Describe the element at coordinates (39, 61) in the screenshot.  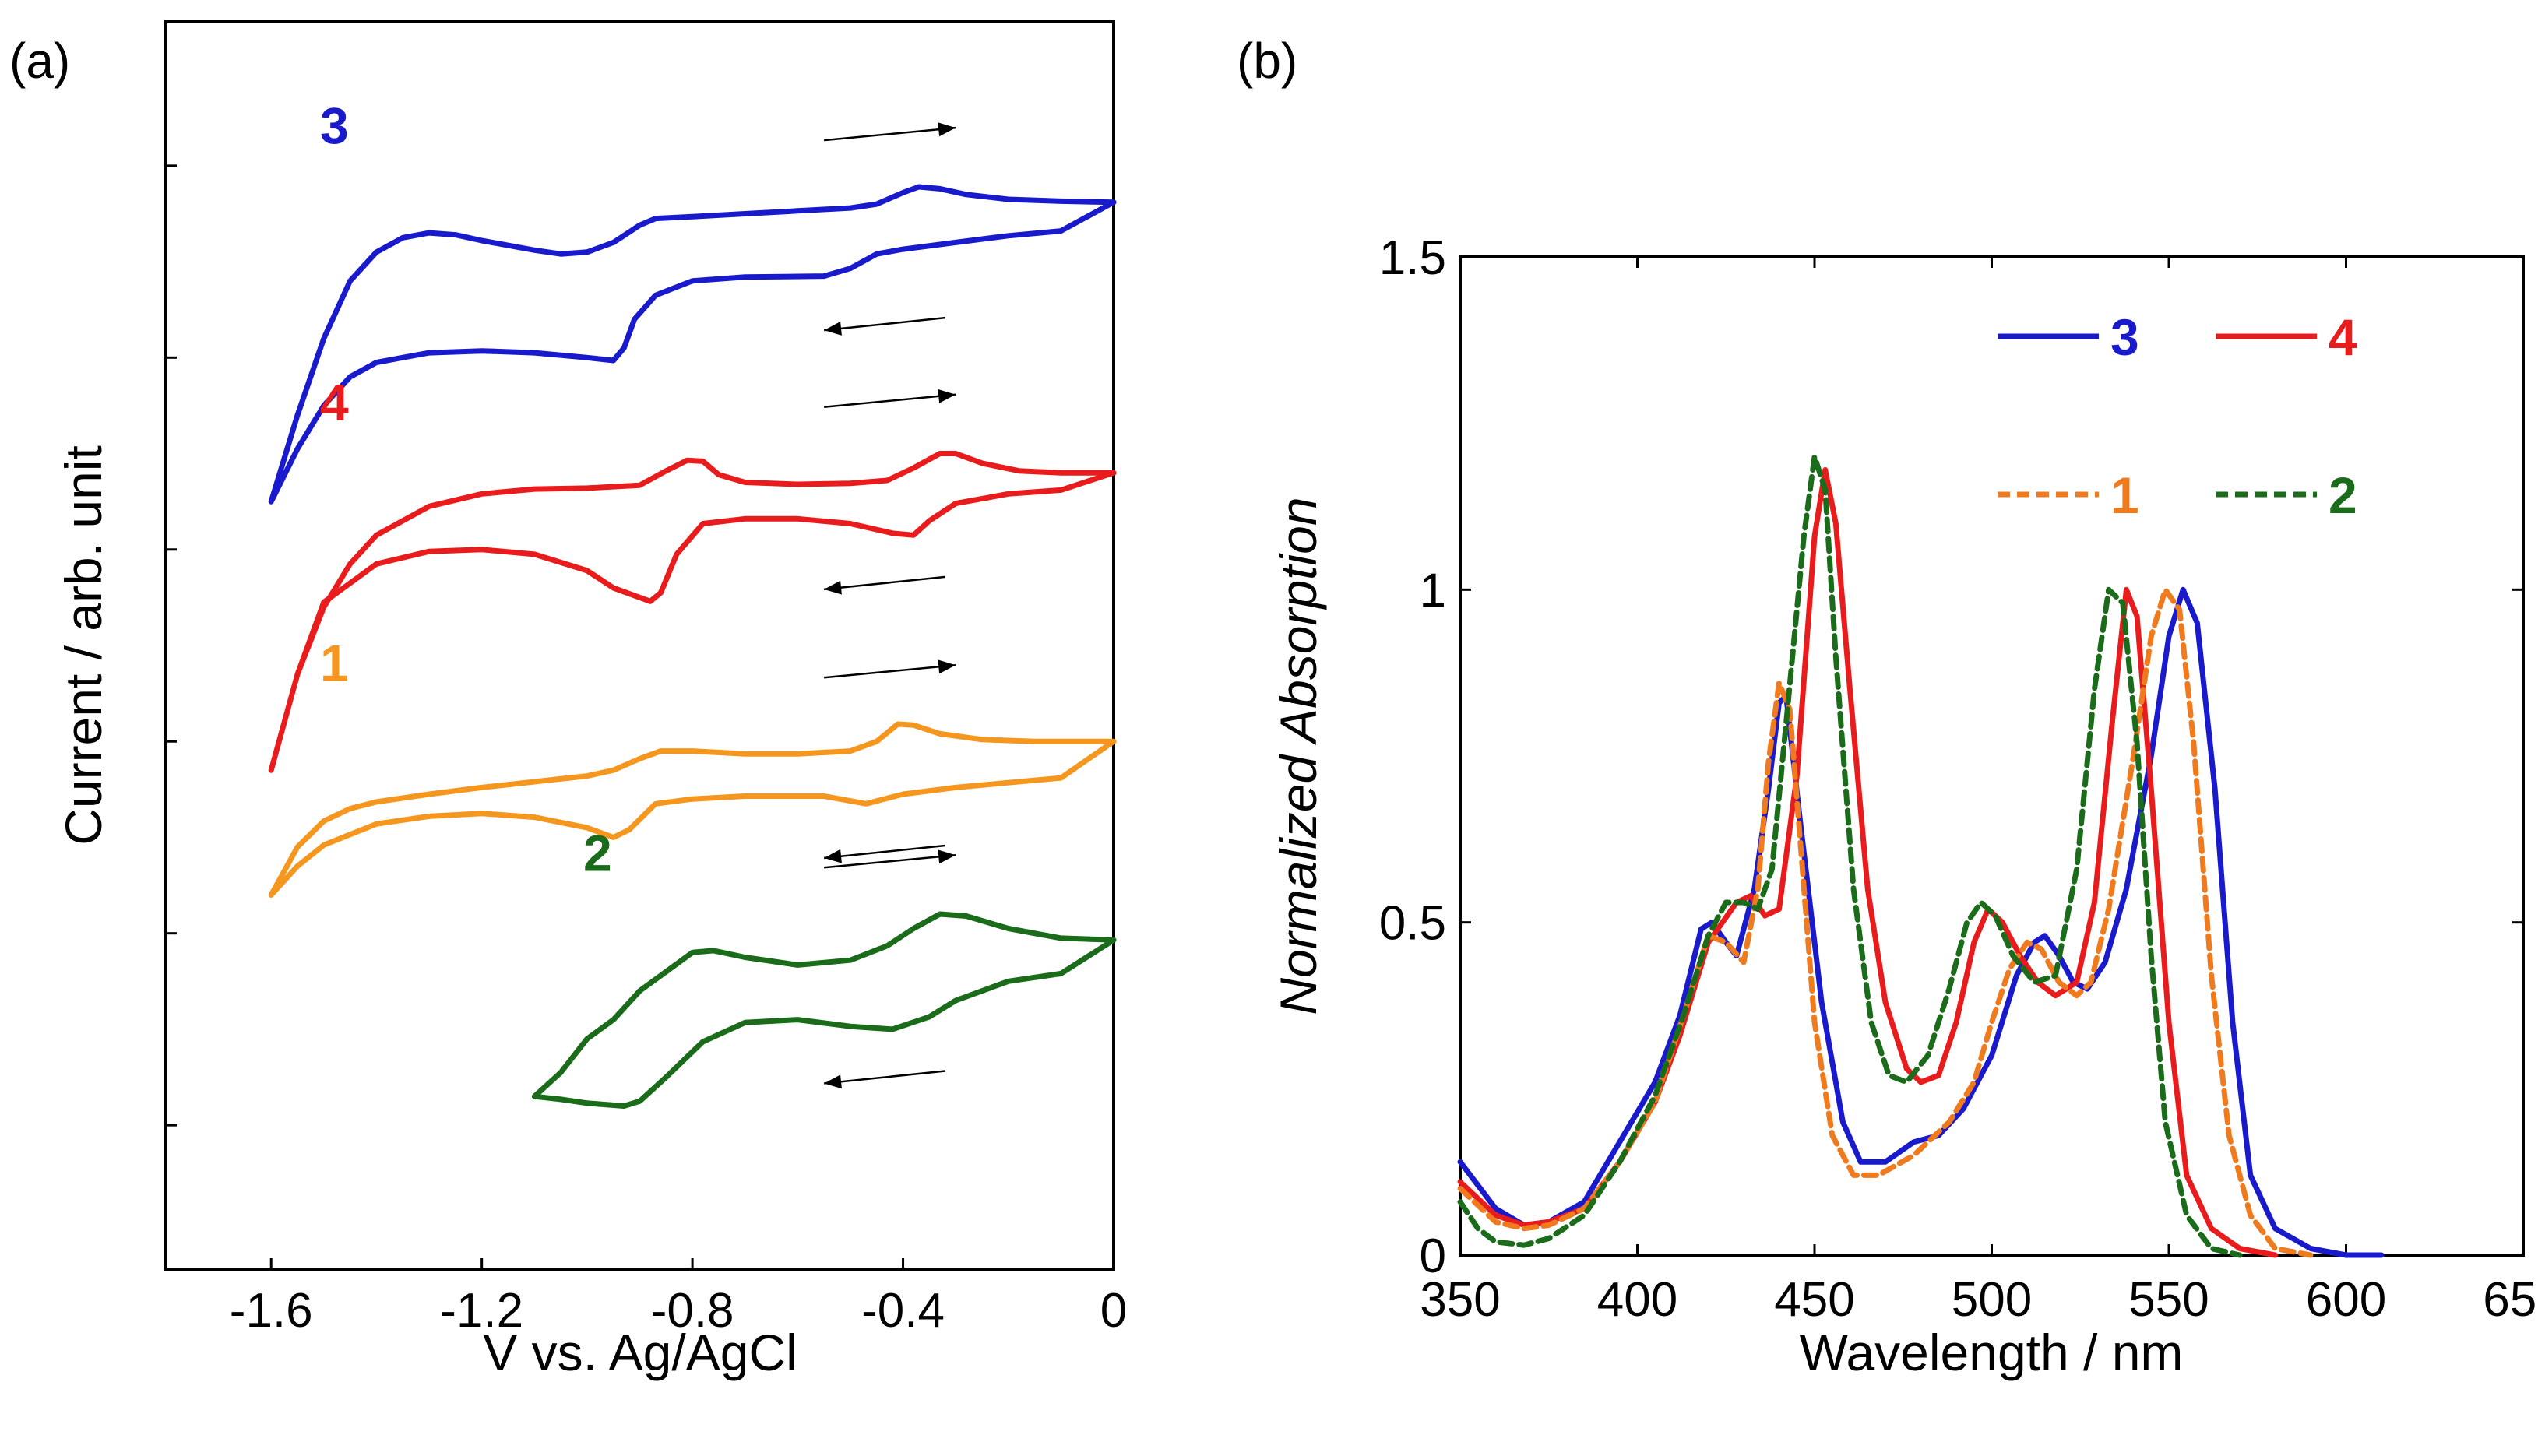
I see `panel-label-a: (a)` at that location.